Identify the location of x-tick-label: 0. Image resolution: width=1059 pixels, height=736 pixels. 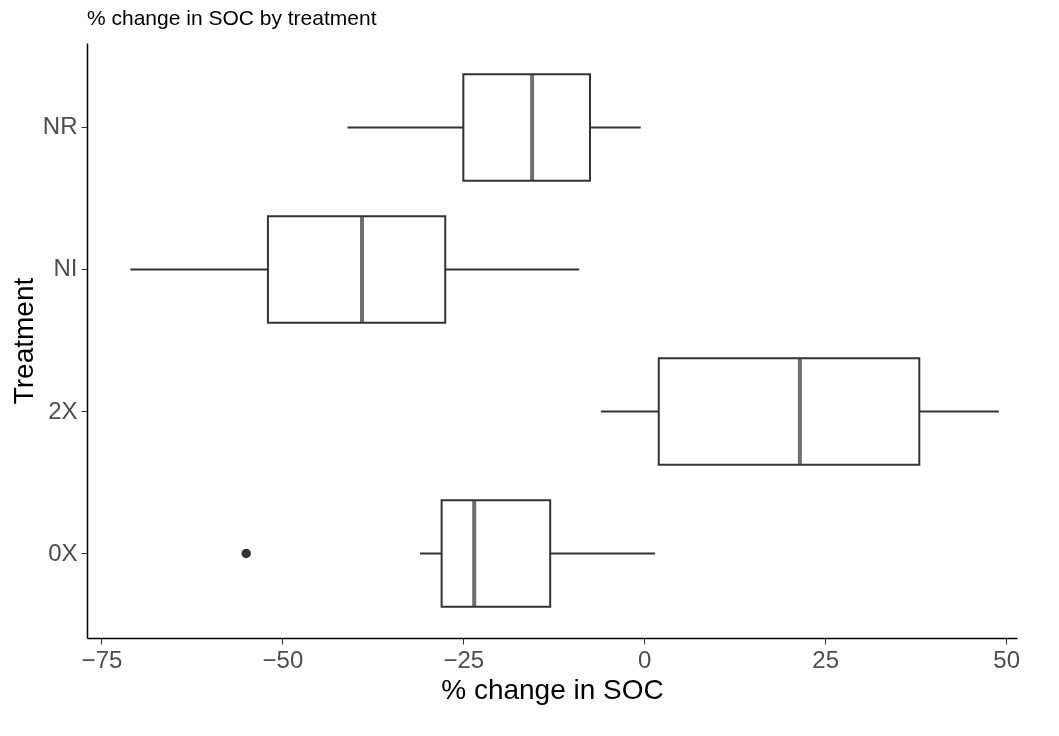
(645, 659).